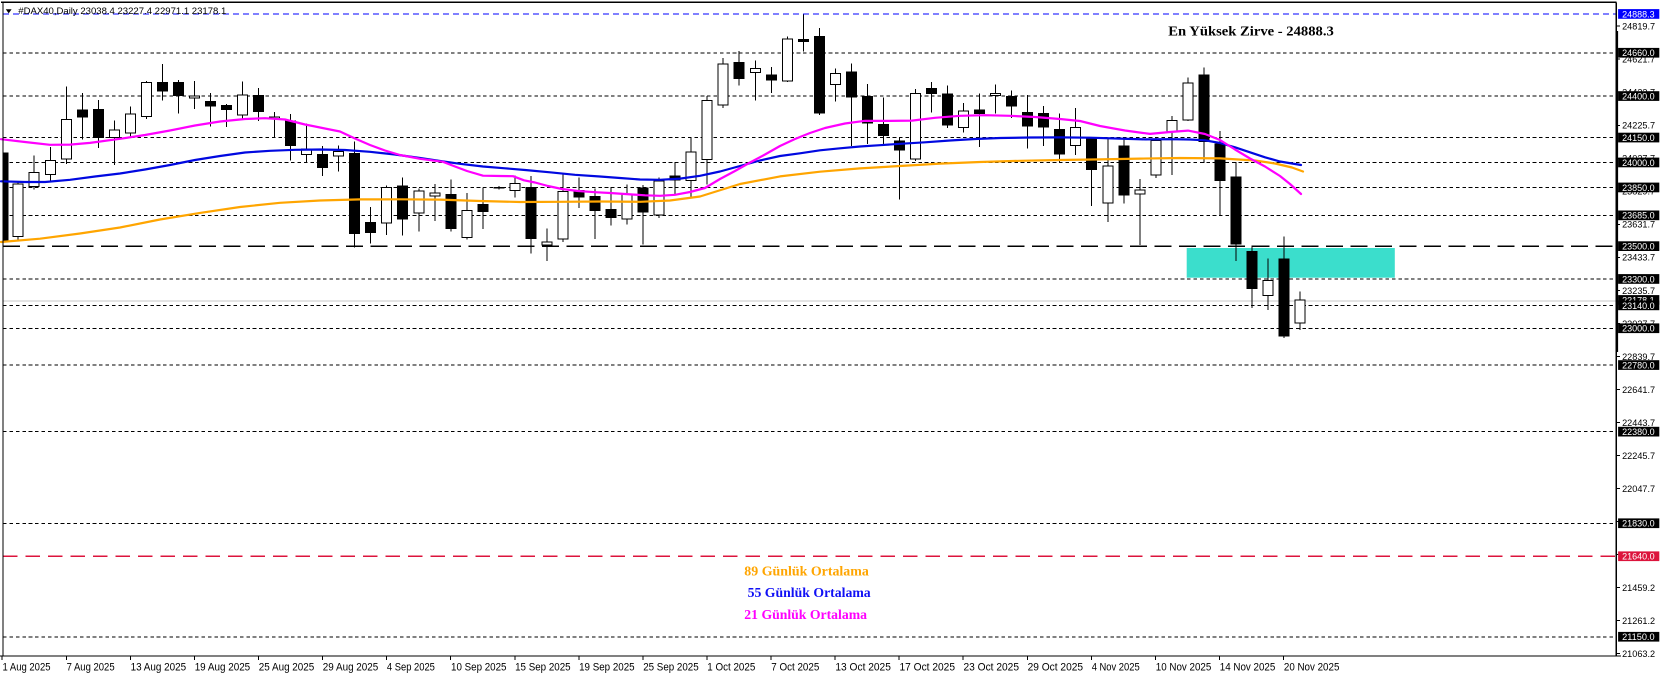  What do you see at coordinates (1638, 637) in the screenshot?
I see `svg-text: 21150.0` at bounding box center [1638, 637].